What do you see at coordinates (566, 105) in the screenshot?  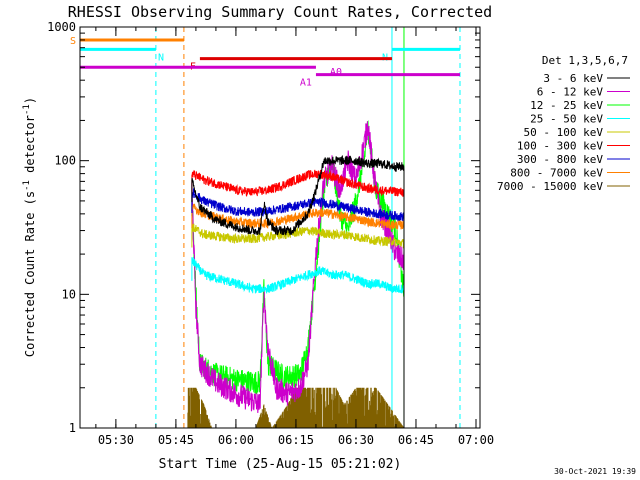 I see `legend-label-2: 12 - 25 keV` at bounding box center [566, 105].